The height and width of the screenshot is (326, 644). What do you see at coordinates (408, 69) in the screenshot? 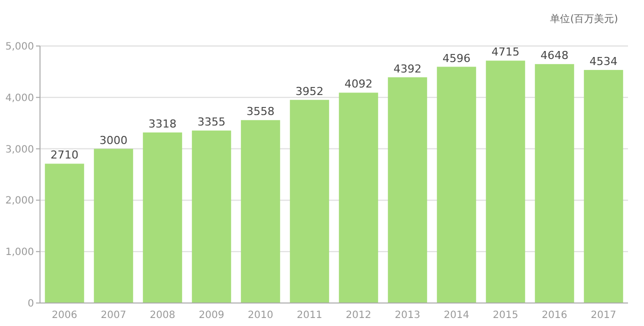
I see `data-label: 4392` at bounding box center [408, 69].